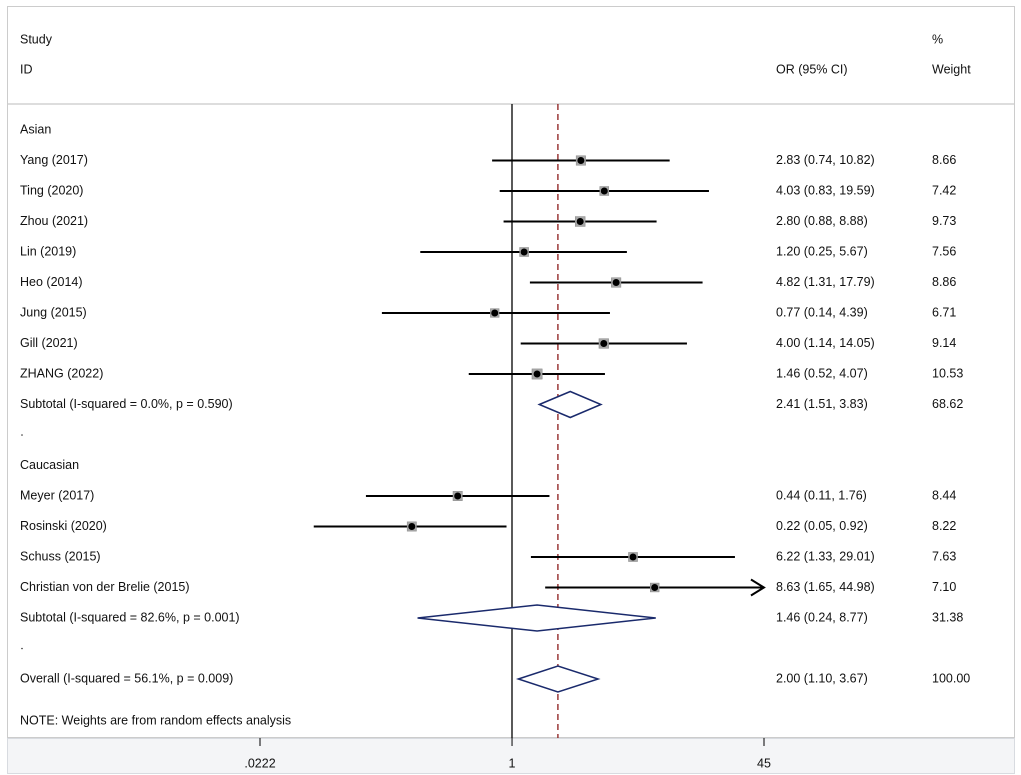 Image resolution: width=1021 pixels, height=775 pixels. I want to click on study-or-ci: 4.03 (0.83, 19.59), so click(825, 190).